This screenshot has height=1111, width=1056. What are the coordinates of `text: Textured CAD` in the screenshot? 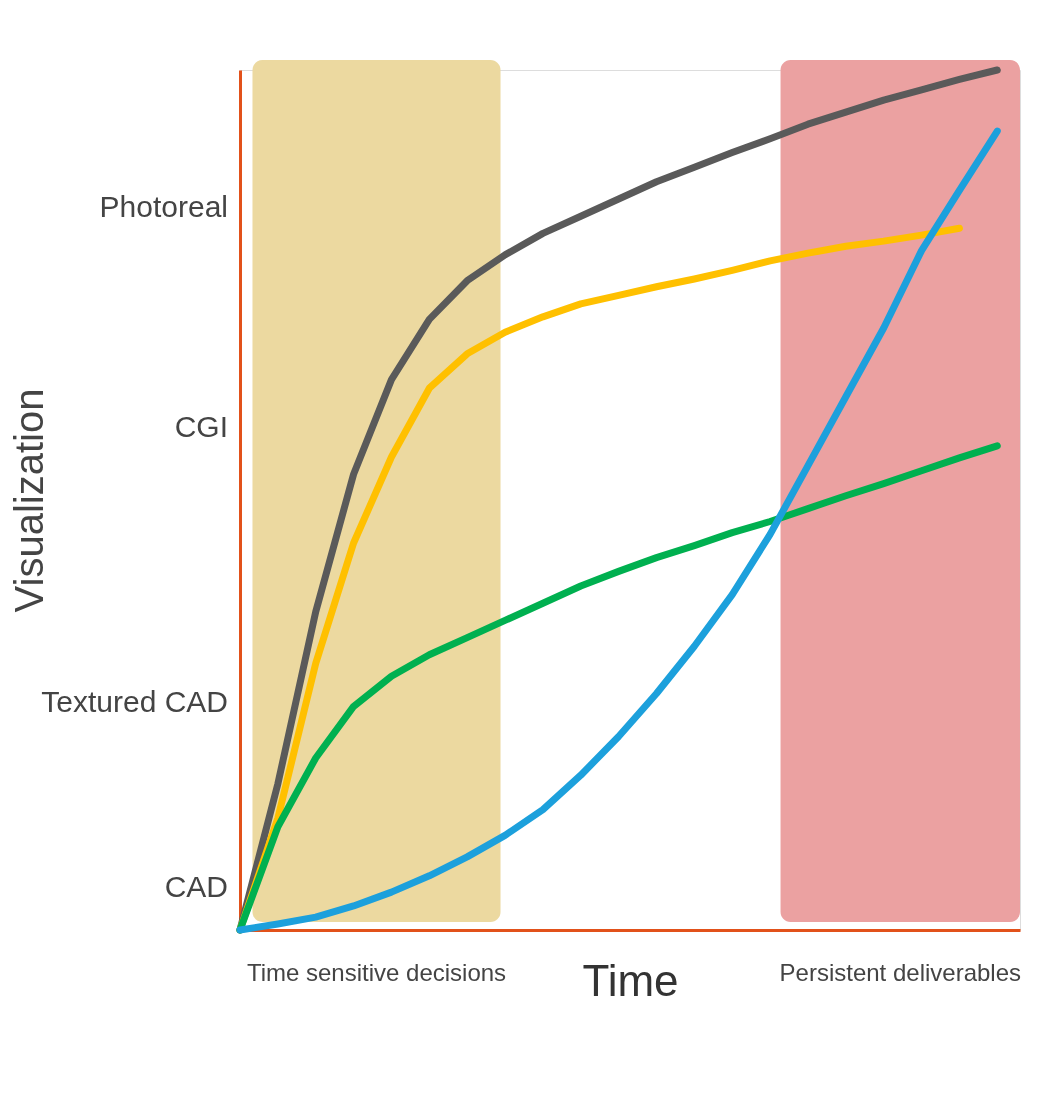 It's located at (134, 701).